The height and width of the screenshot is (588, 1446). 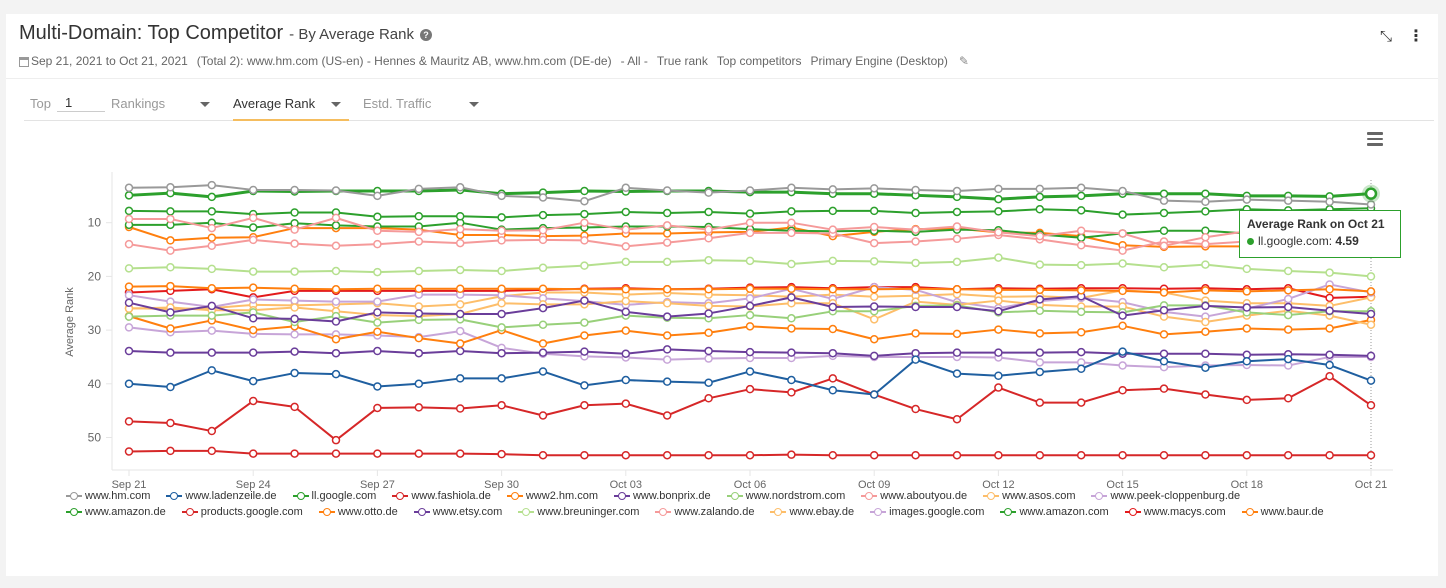 What do you see at coordinates (428, 103) in the screenshot?
I see `tab-estd-traffic: Estd. Traffic` at bounding box center [428, 103].